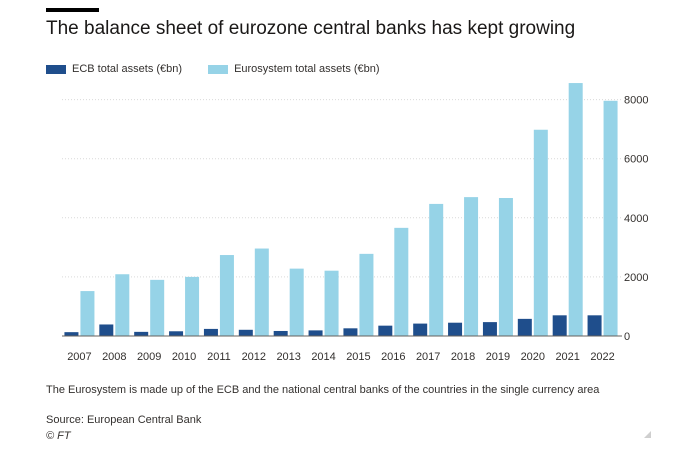  What do you see at coordinates (72, 10) in the screenshot?
I see `brand-top-bar` at bounding box center [72, 10].